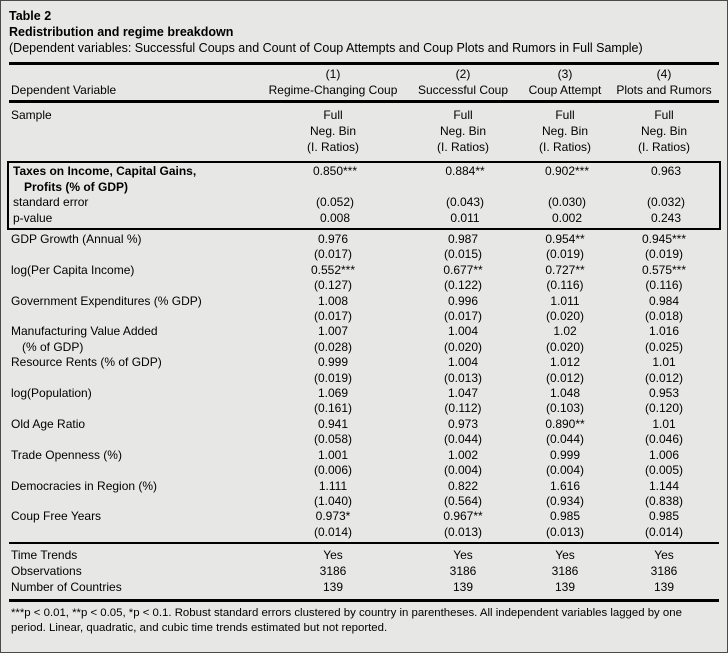 The width and height of the screenshot is (728, 653). I want to click on coefficient-value: 0.973, so click(463, 423).